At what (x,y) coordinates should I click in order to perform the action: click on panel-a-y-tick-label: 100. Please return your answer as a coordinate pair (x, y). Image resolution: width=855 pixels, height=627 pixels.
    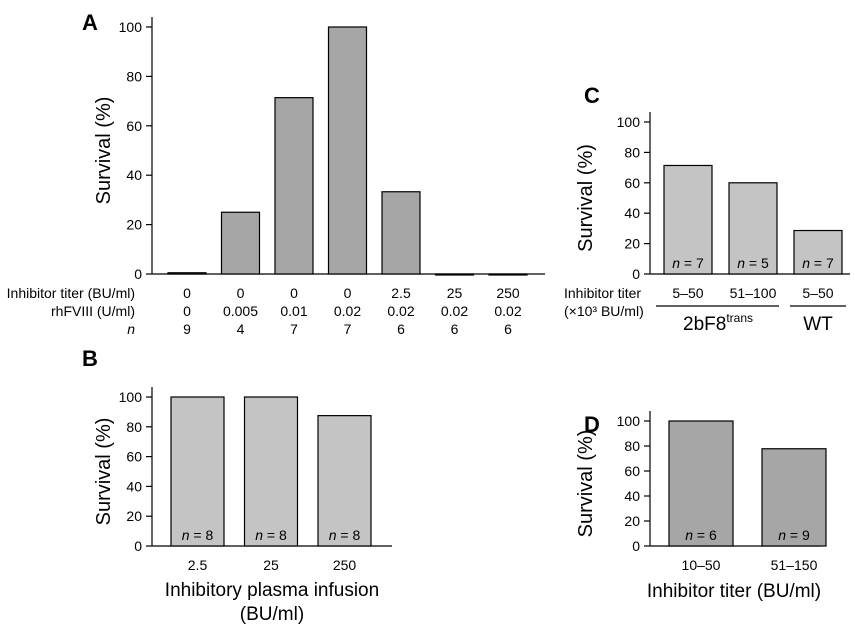
    Looking at the image, I should click on (131, 27).